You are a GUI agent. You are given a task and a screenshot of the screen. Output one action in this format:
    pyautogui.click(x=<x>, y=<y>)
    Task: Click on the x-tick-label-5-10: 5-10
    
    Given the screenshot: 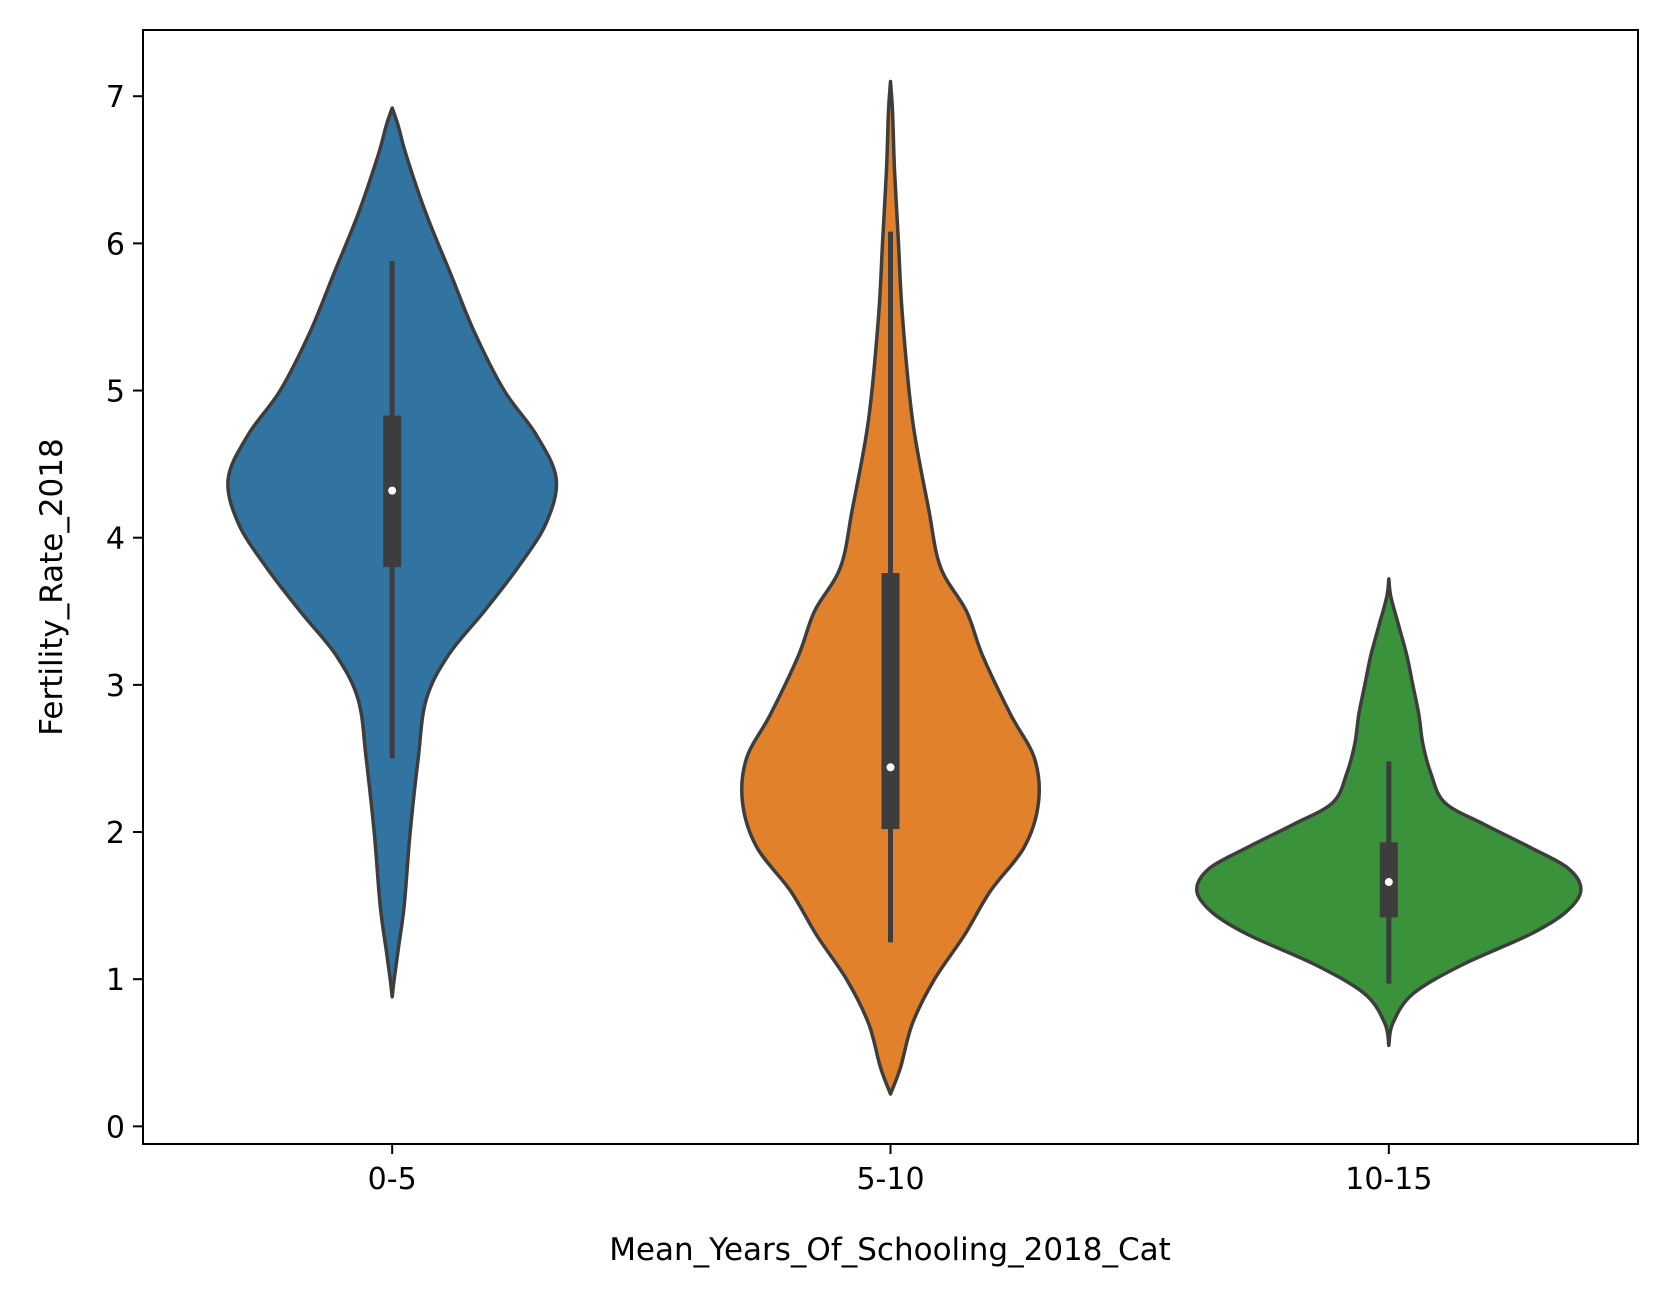 What is the action you would take?
    pyautogui.click(x=890, y=1179)
    